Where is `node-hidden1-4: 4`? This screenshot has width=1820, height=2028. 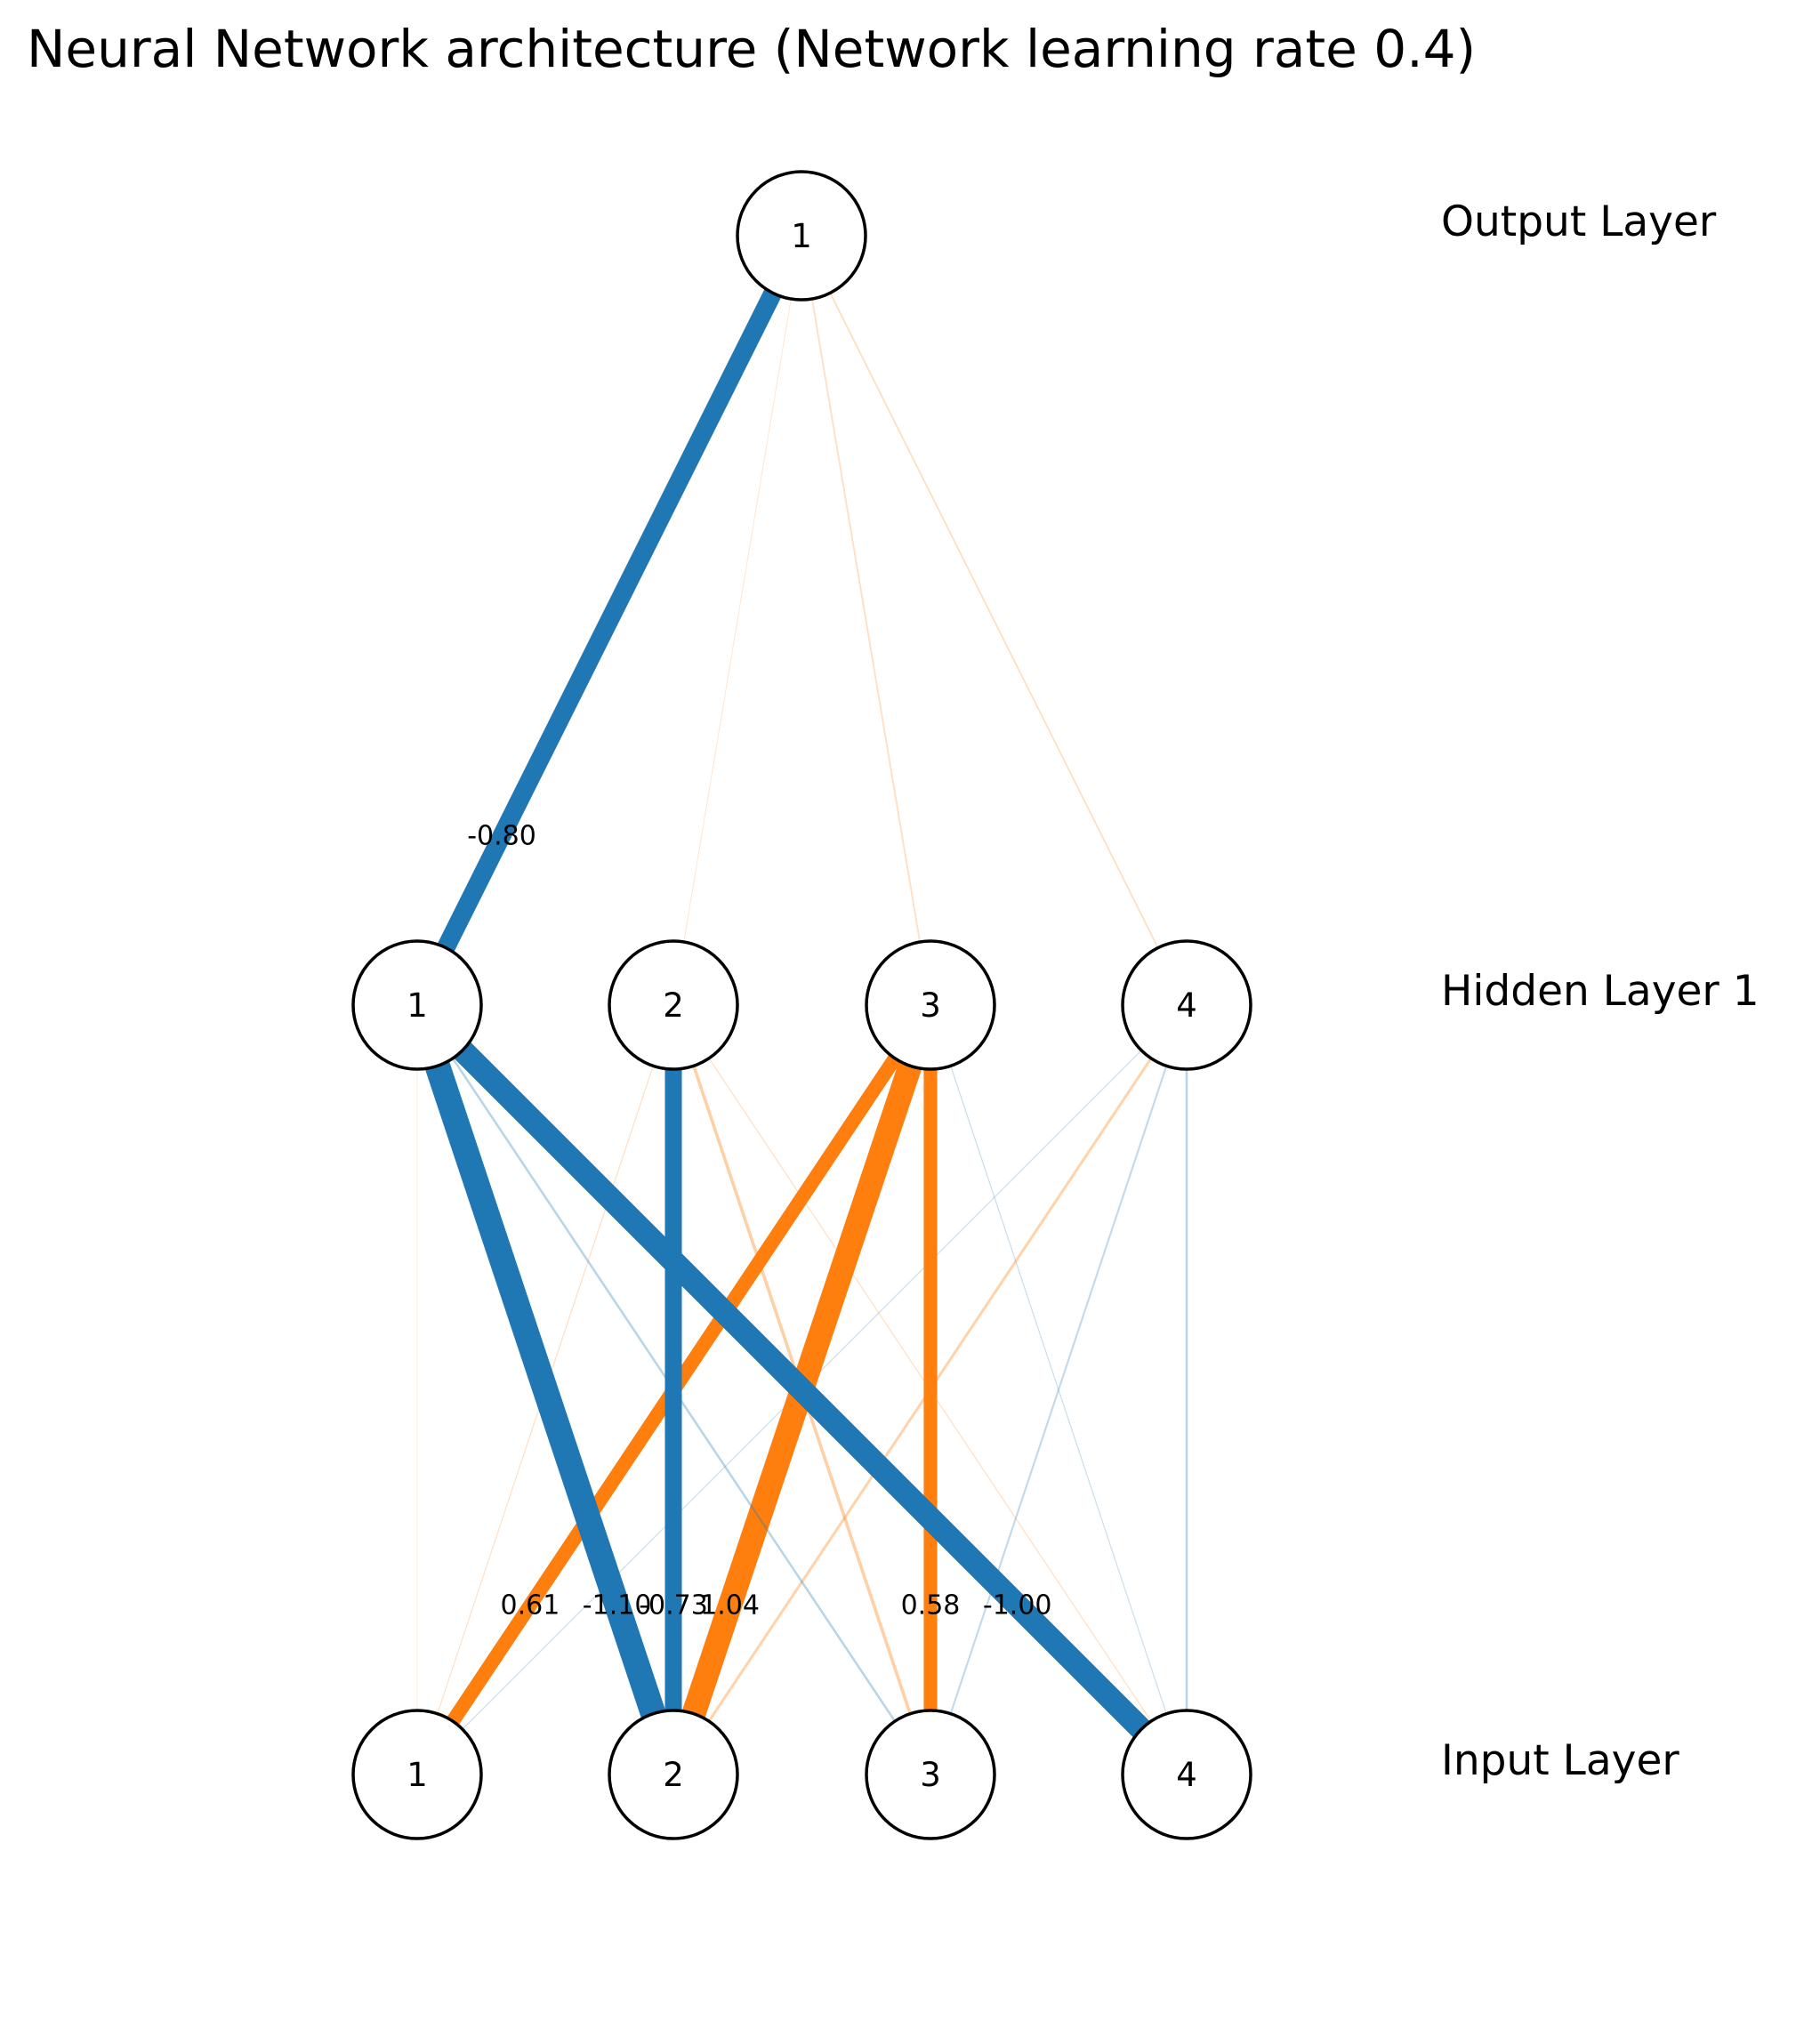
node-hidden1-4: 4 is located at coordinates (1186, 1005).